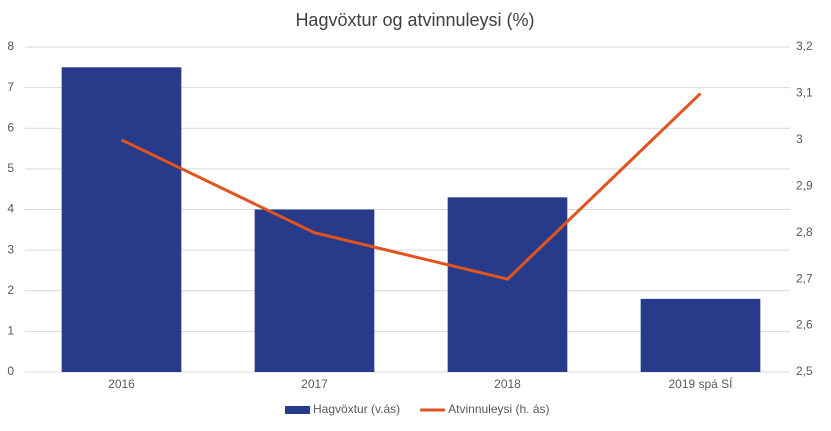 The image size is (831, 431). What do you see at coordinates (804, 232) in the screenshot?
I see `y2-tick-label: 2,8` at bounding box center [804, 232].